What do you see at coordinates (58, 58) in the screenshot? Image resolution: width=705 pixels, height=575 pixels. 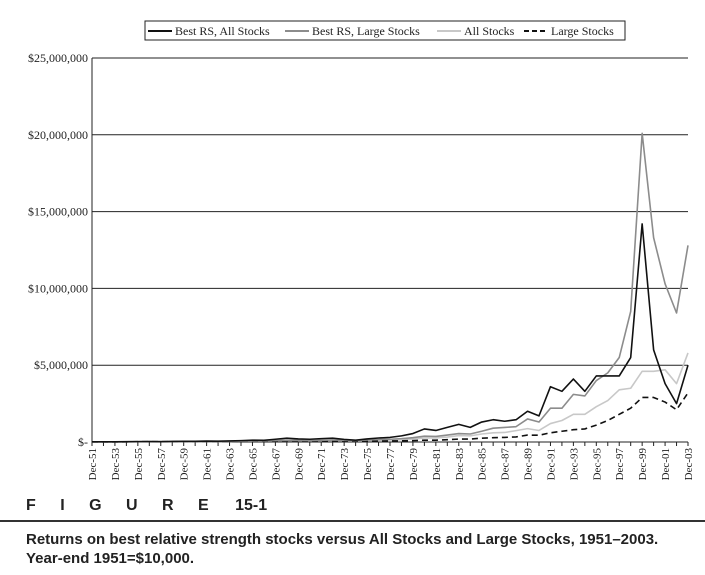 I see `y-tick-label: $25,000,000` at bounding box center [58, 58].